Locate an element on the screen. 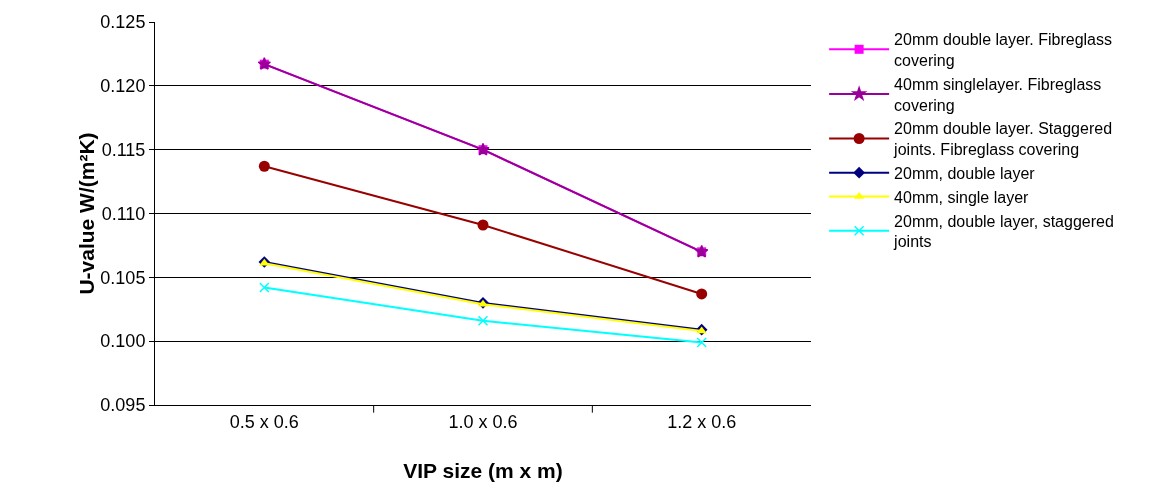  legend-label: 20mm, double layer, staggered joints is located at coordinates (1003, 231).